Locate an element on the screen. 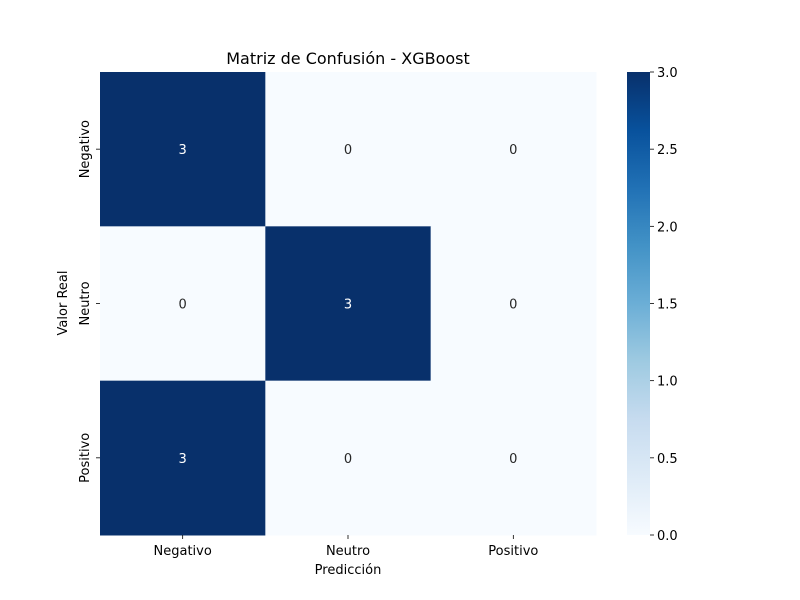 This screenshot has width=800, height=600. colorbar-tick-label: 1.5 is located at coordinates (667, 305).